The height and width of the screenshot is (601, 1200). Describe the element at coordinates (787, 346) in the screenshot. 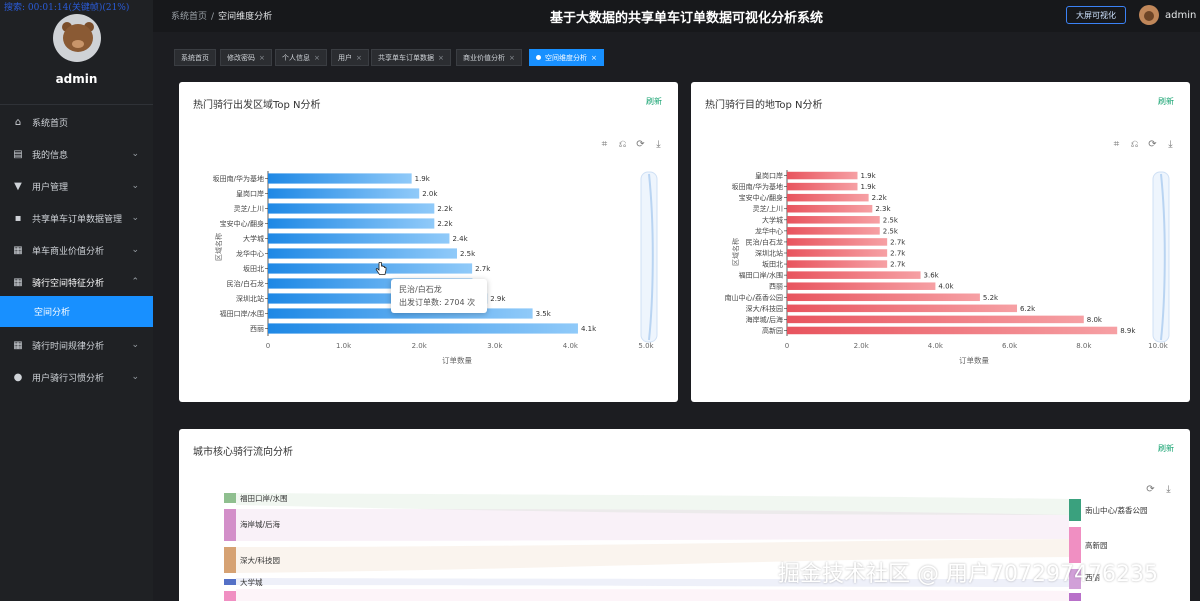

I see `x-tick-label: 0` at that location.